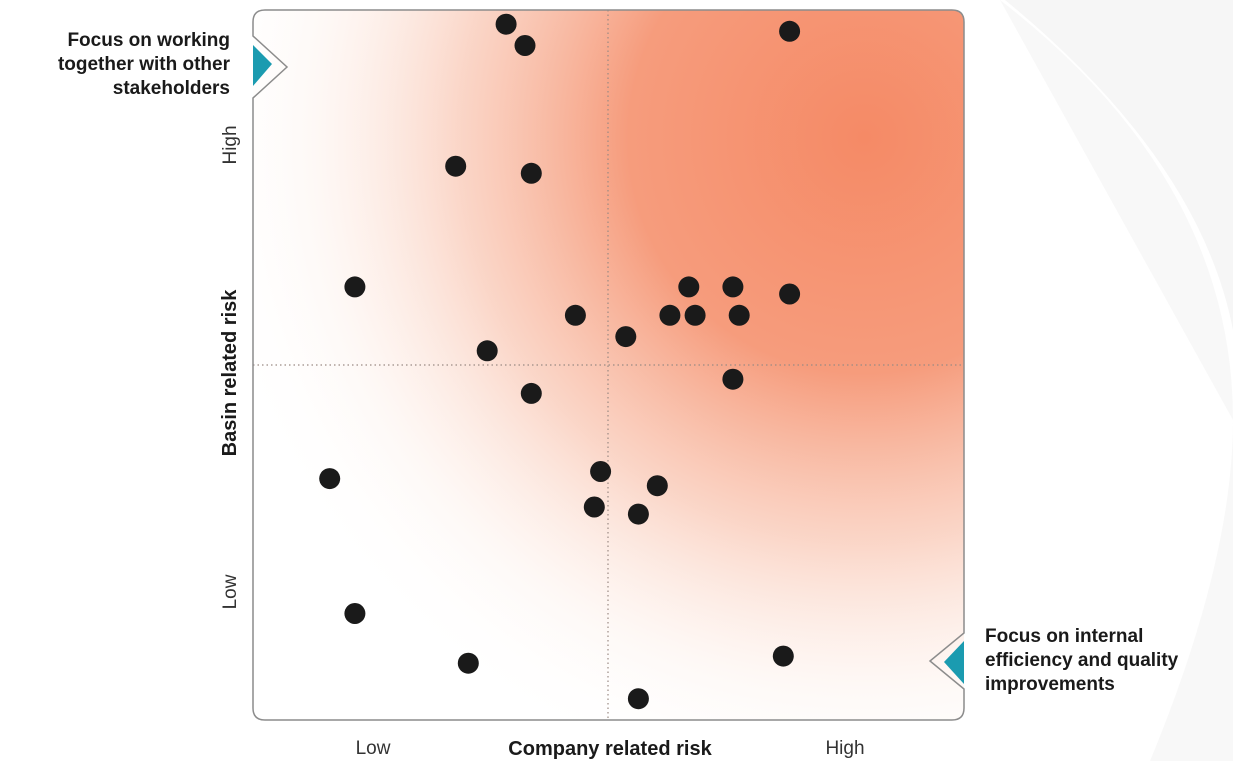 The image size is (1233, 761). What do you see at coordinates (230, 144) in the screenshot?
I see `y-tick-high: High` at bounding box center [230, 144].